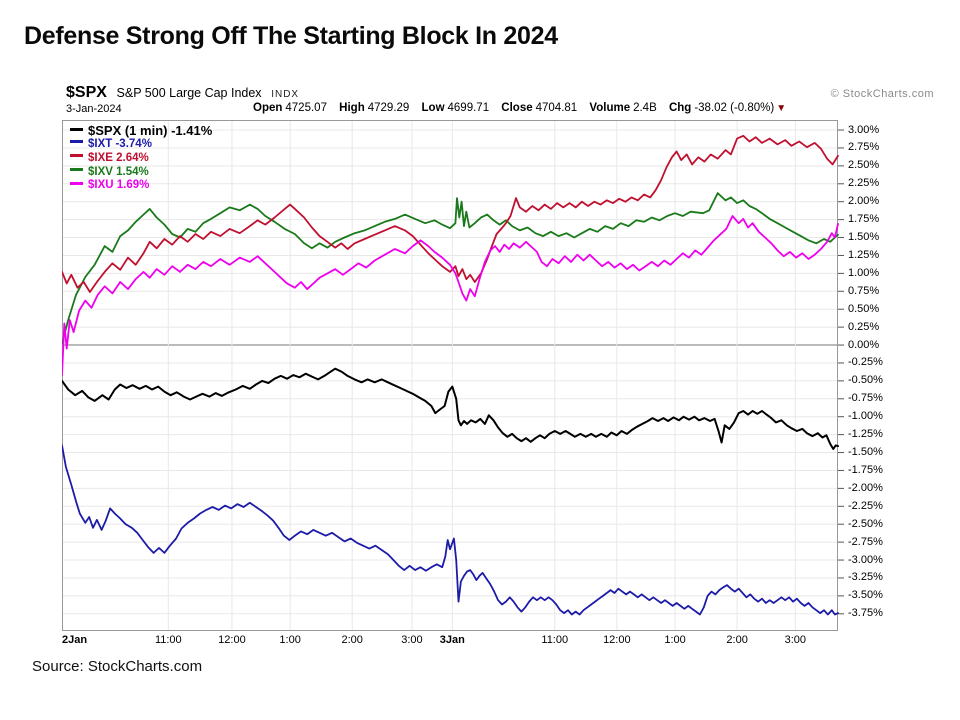  I want to click on legend-label: $SPX (1 min) -1.41%, so click(150, 130).